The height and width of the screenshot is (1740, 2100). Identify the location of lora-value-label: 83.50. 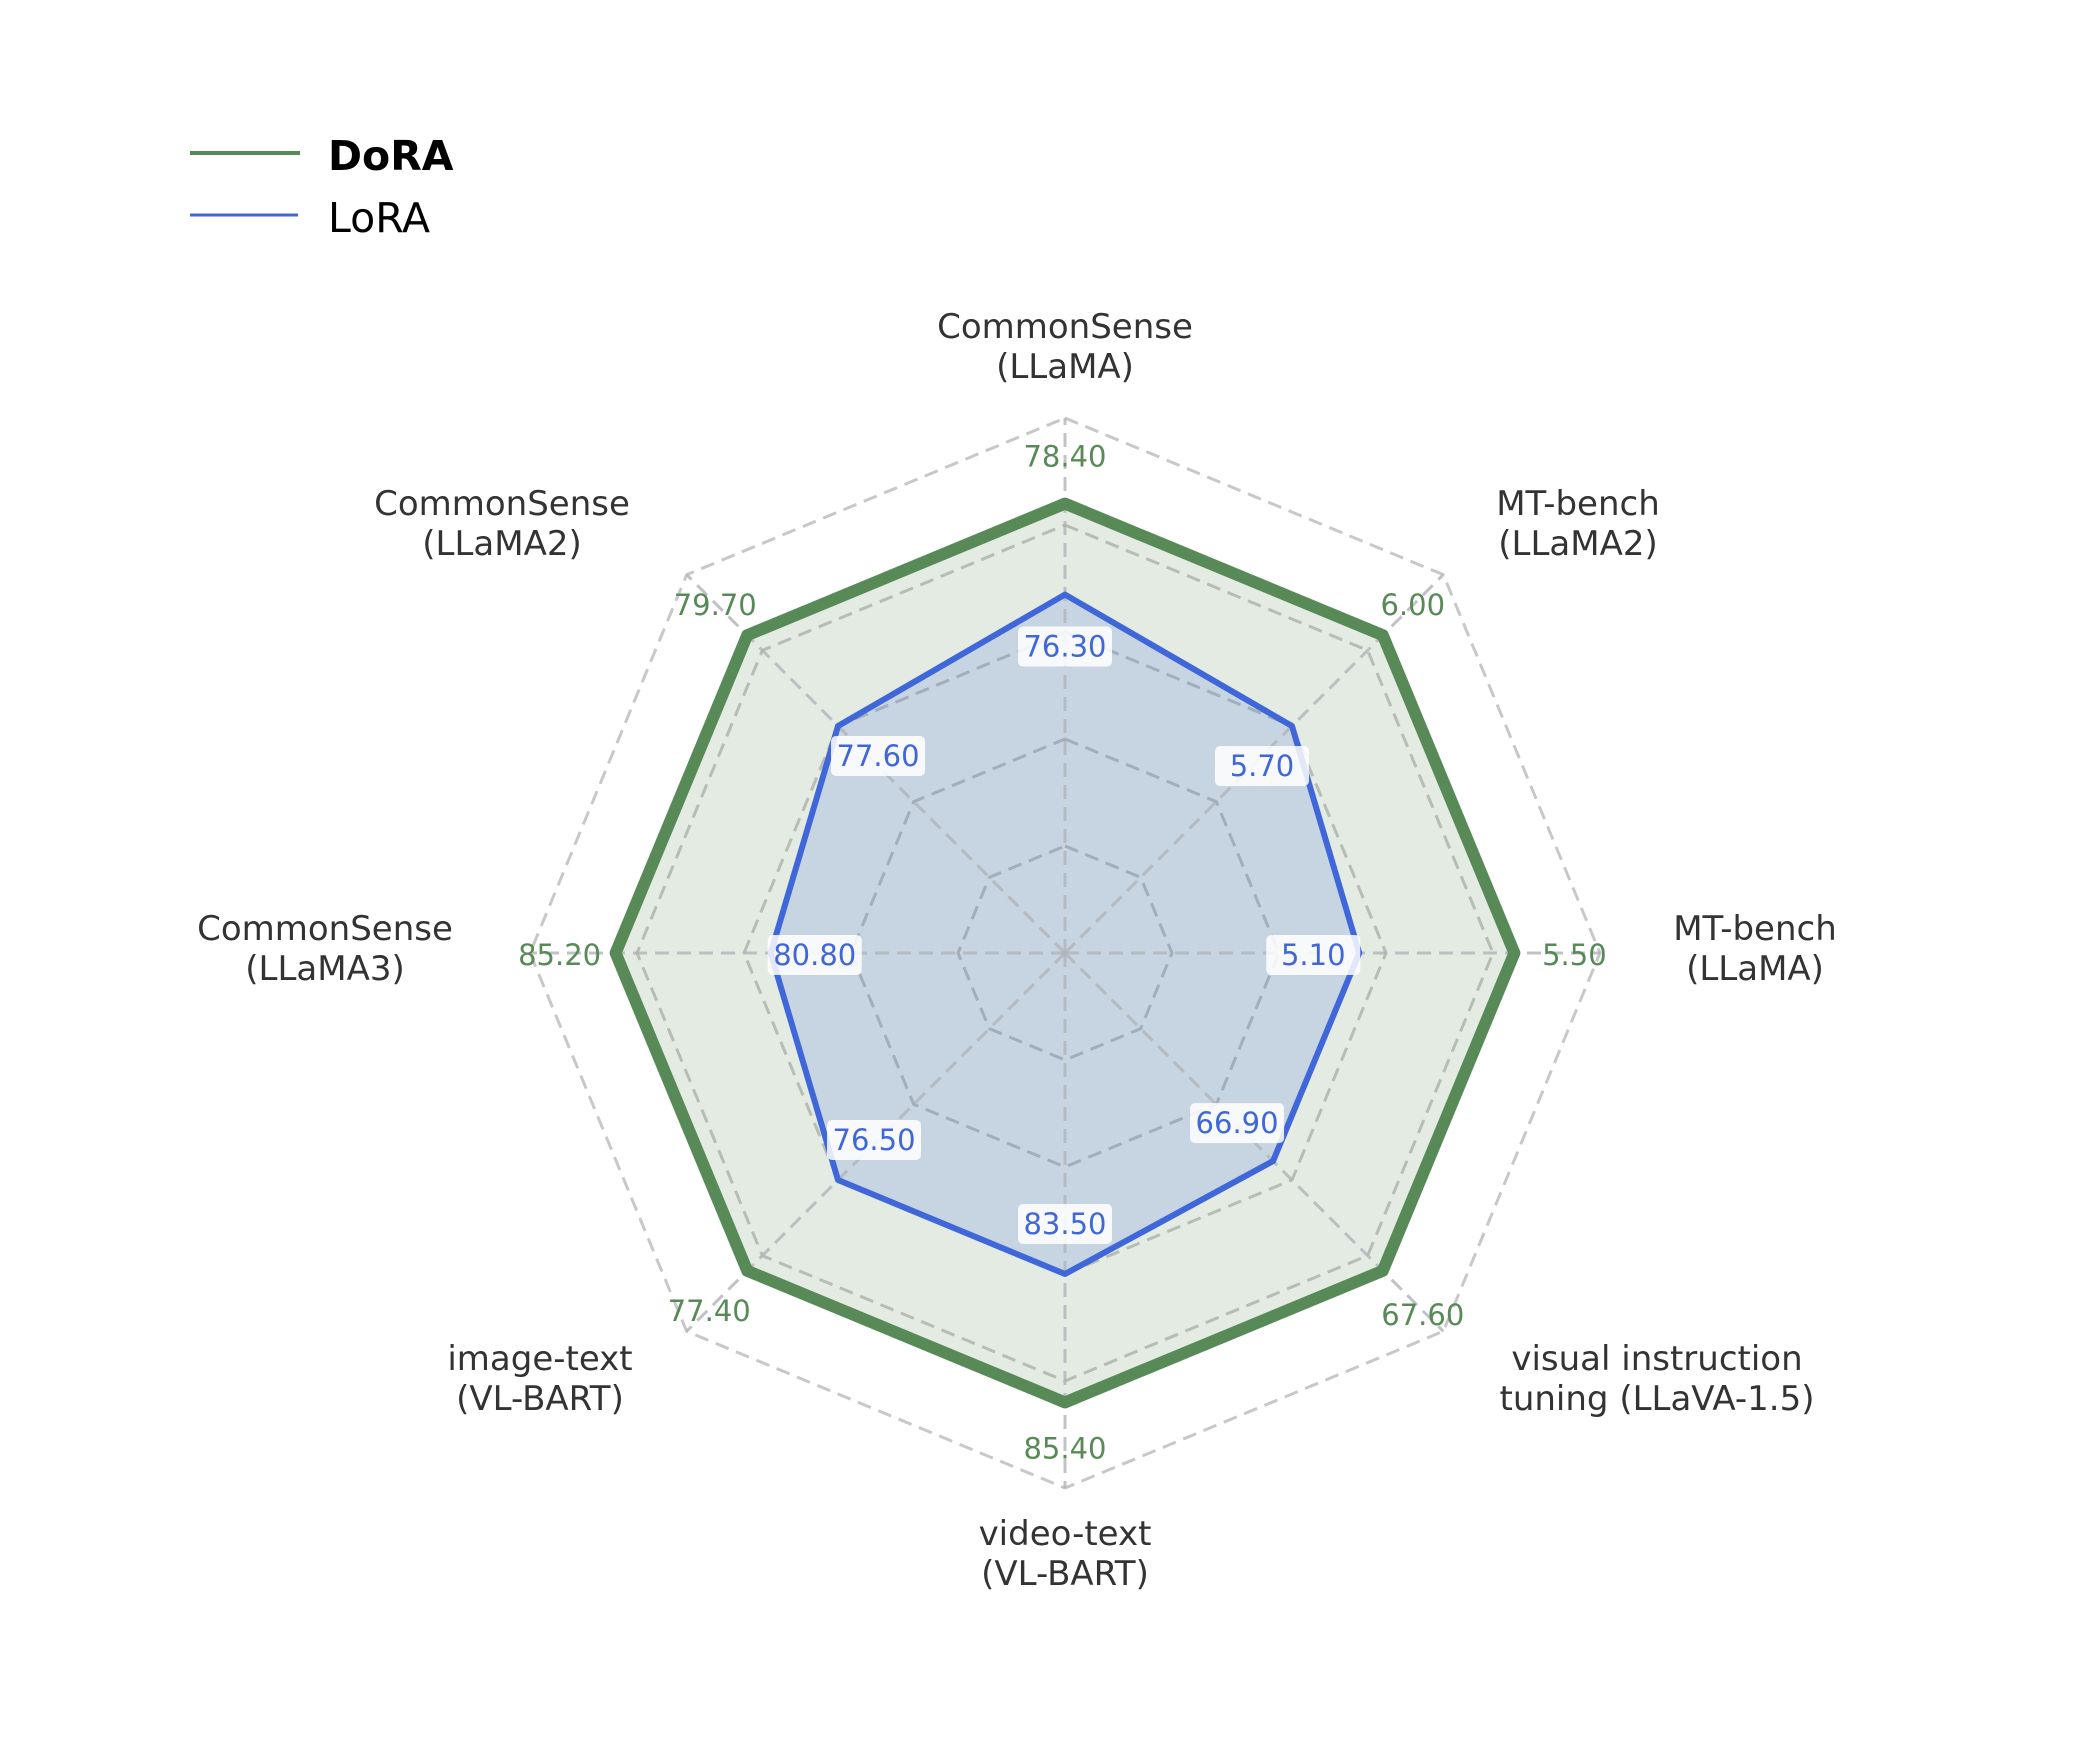
(1064, 1224).